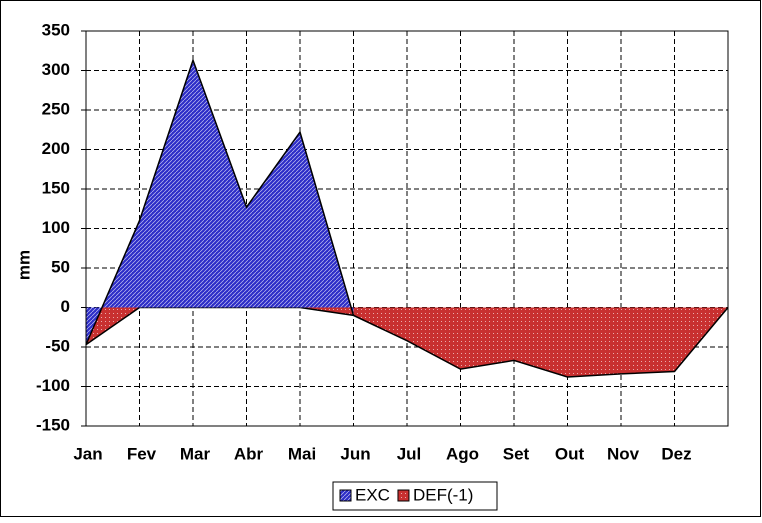 This screenshot has width=762, height=523. Describe the element at coordinates (516, 453) in the screenshot. I see `x-tick-label: Set` at that location.